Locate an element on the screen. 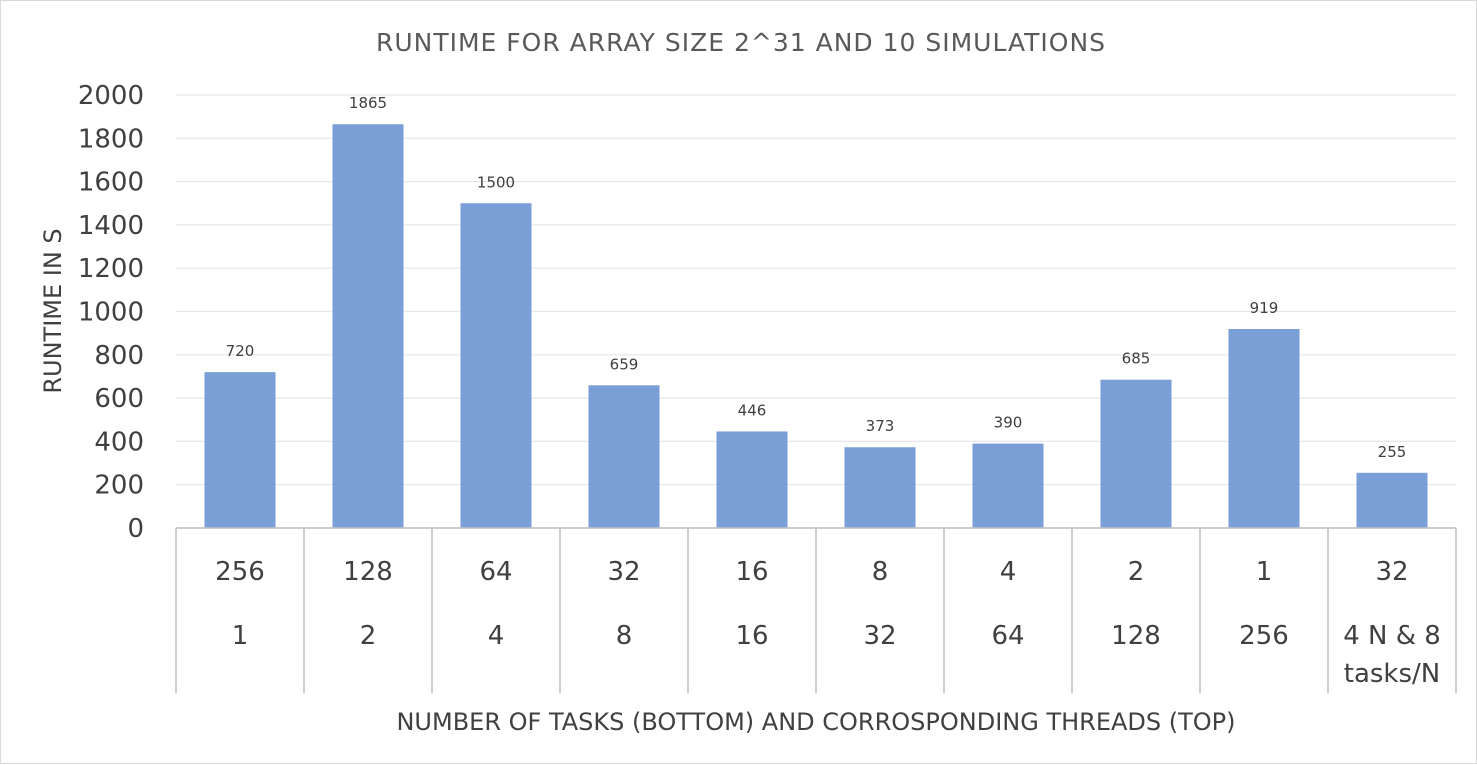 The image size is (1477, 765). y-tick-label: 800 is located at coordinates (119, 356).